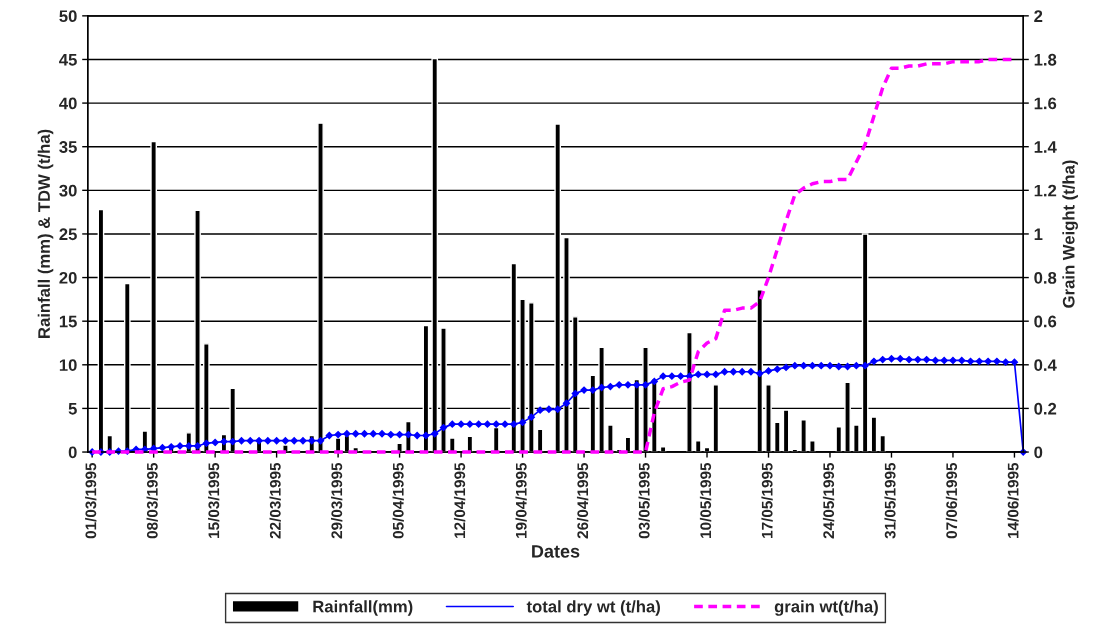 This screenshot has width=1111, height=634. Describe the element at coordinates (1045, 190) in the screenshot. I see `y2-tick-label: 1.2` at that location.